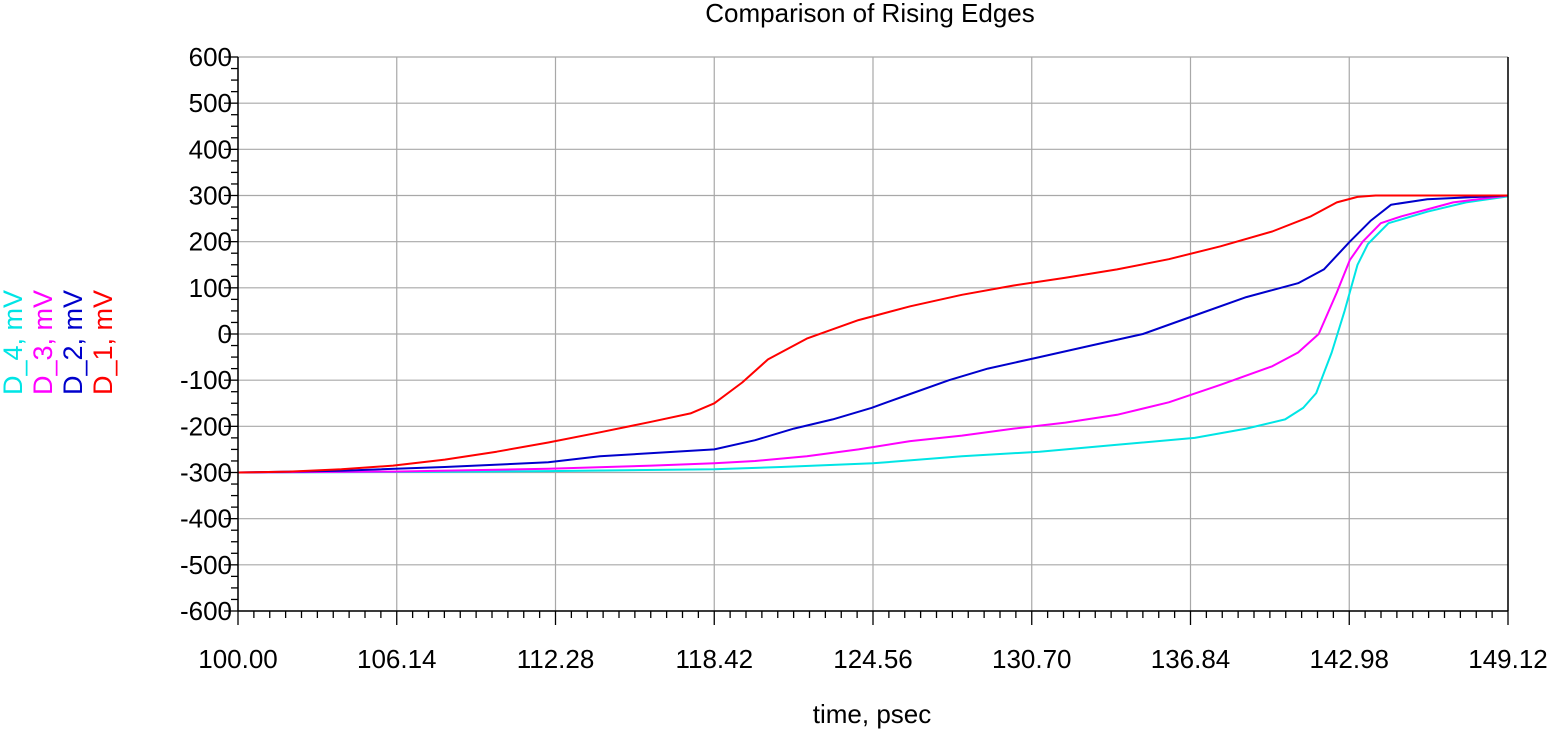 The width and height of the screenshot is (1550, 730). What do you see at coordinates (556, 659) in the screenshot?
I see `x-tick-label: 112.28` at bounding box center [556, 659].